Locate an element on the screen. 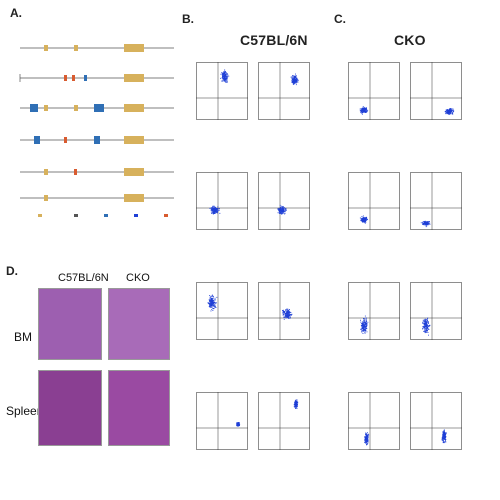 The height and width of the screenshot is (500, 500). panel-c-letter: C. is located at coordinates (340, 19).